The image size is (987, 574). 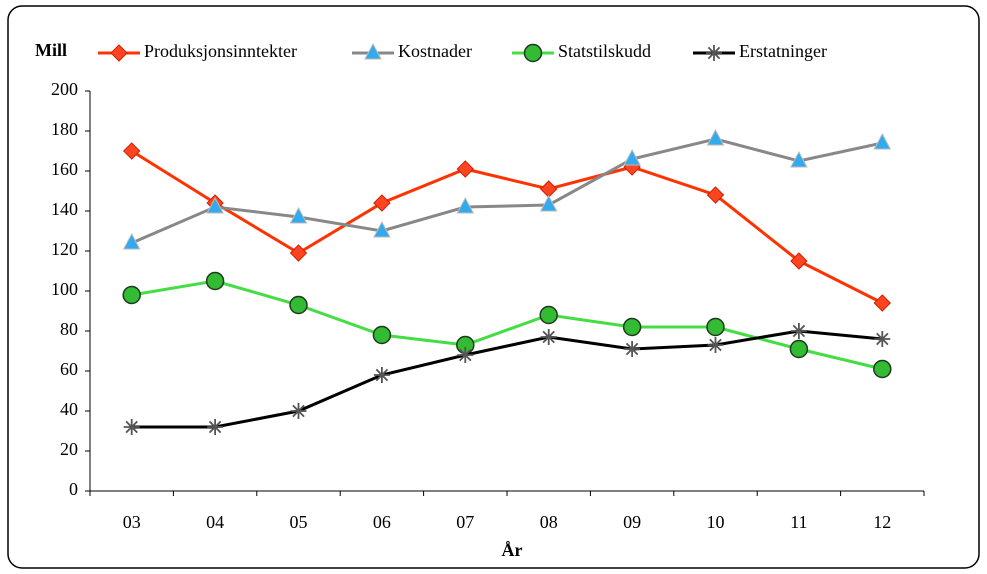 What do you see at coordinates (512, 550) in the screenshot?
I see `x-axis-label: År` at bounding box center [512, 550].